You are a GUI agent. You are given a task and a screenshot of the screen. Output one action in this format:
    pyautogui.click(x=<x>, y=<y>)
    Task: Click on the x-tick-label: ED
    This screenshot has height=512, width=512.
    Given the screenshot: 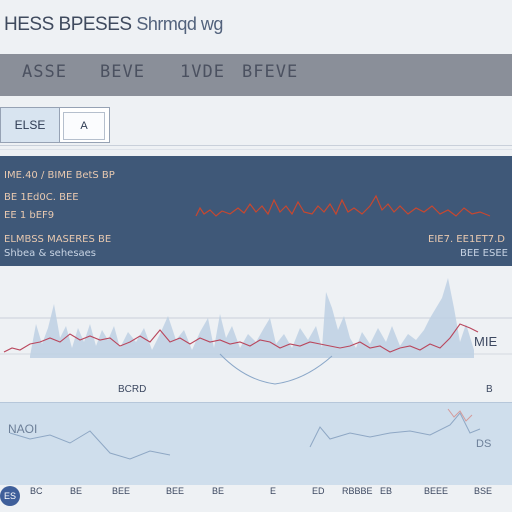 What is the action you would take?
    pyautogui.click(x=318, y=491)
    